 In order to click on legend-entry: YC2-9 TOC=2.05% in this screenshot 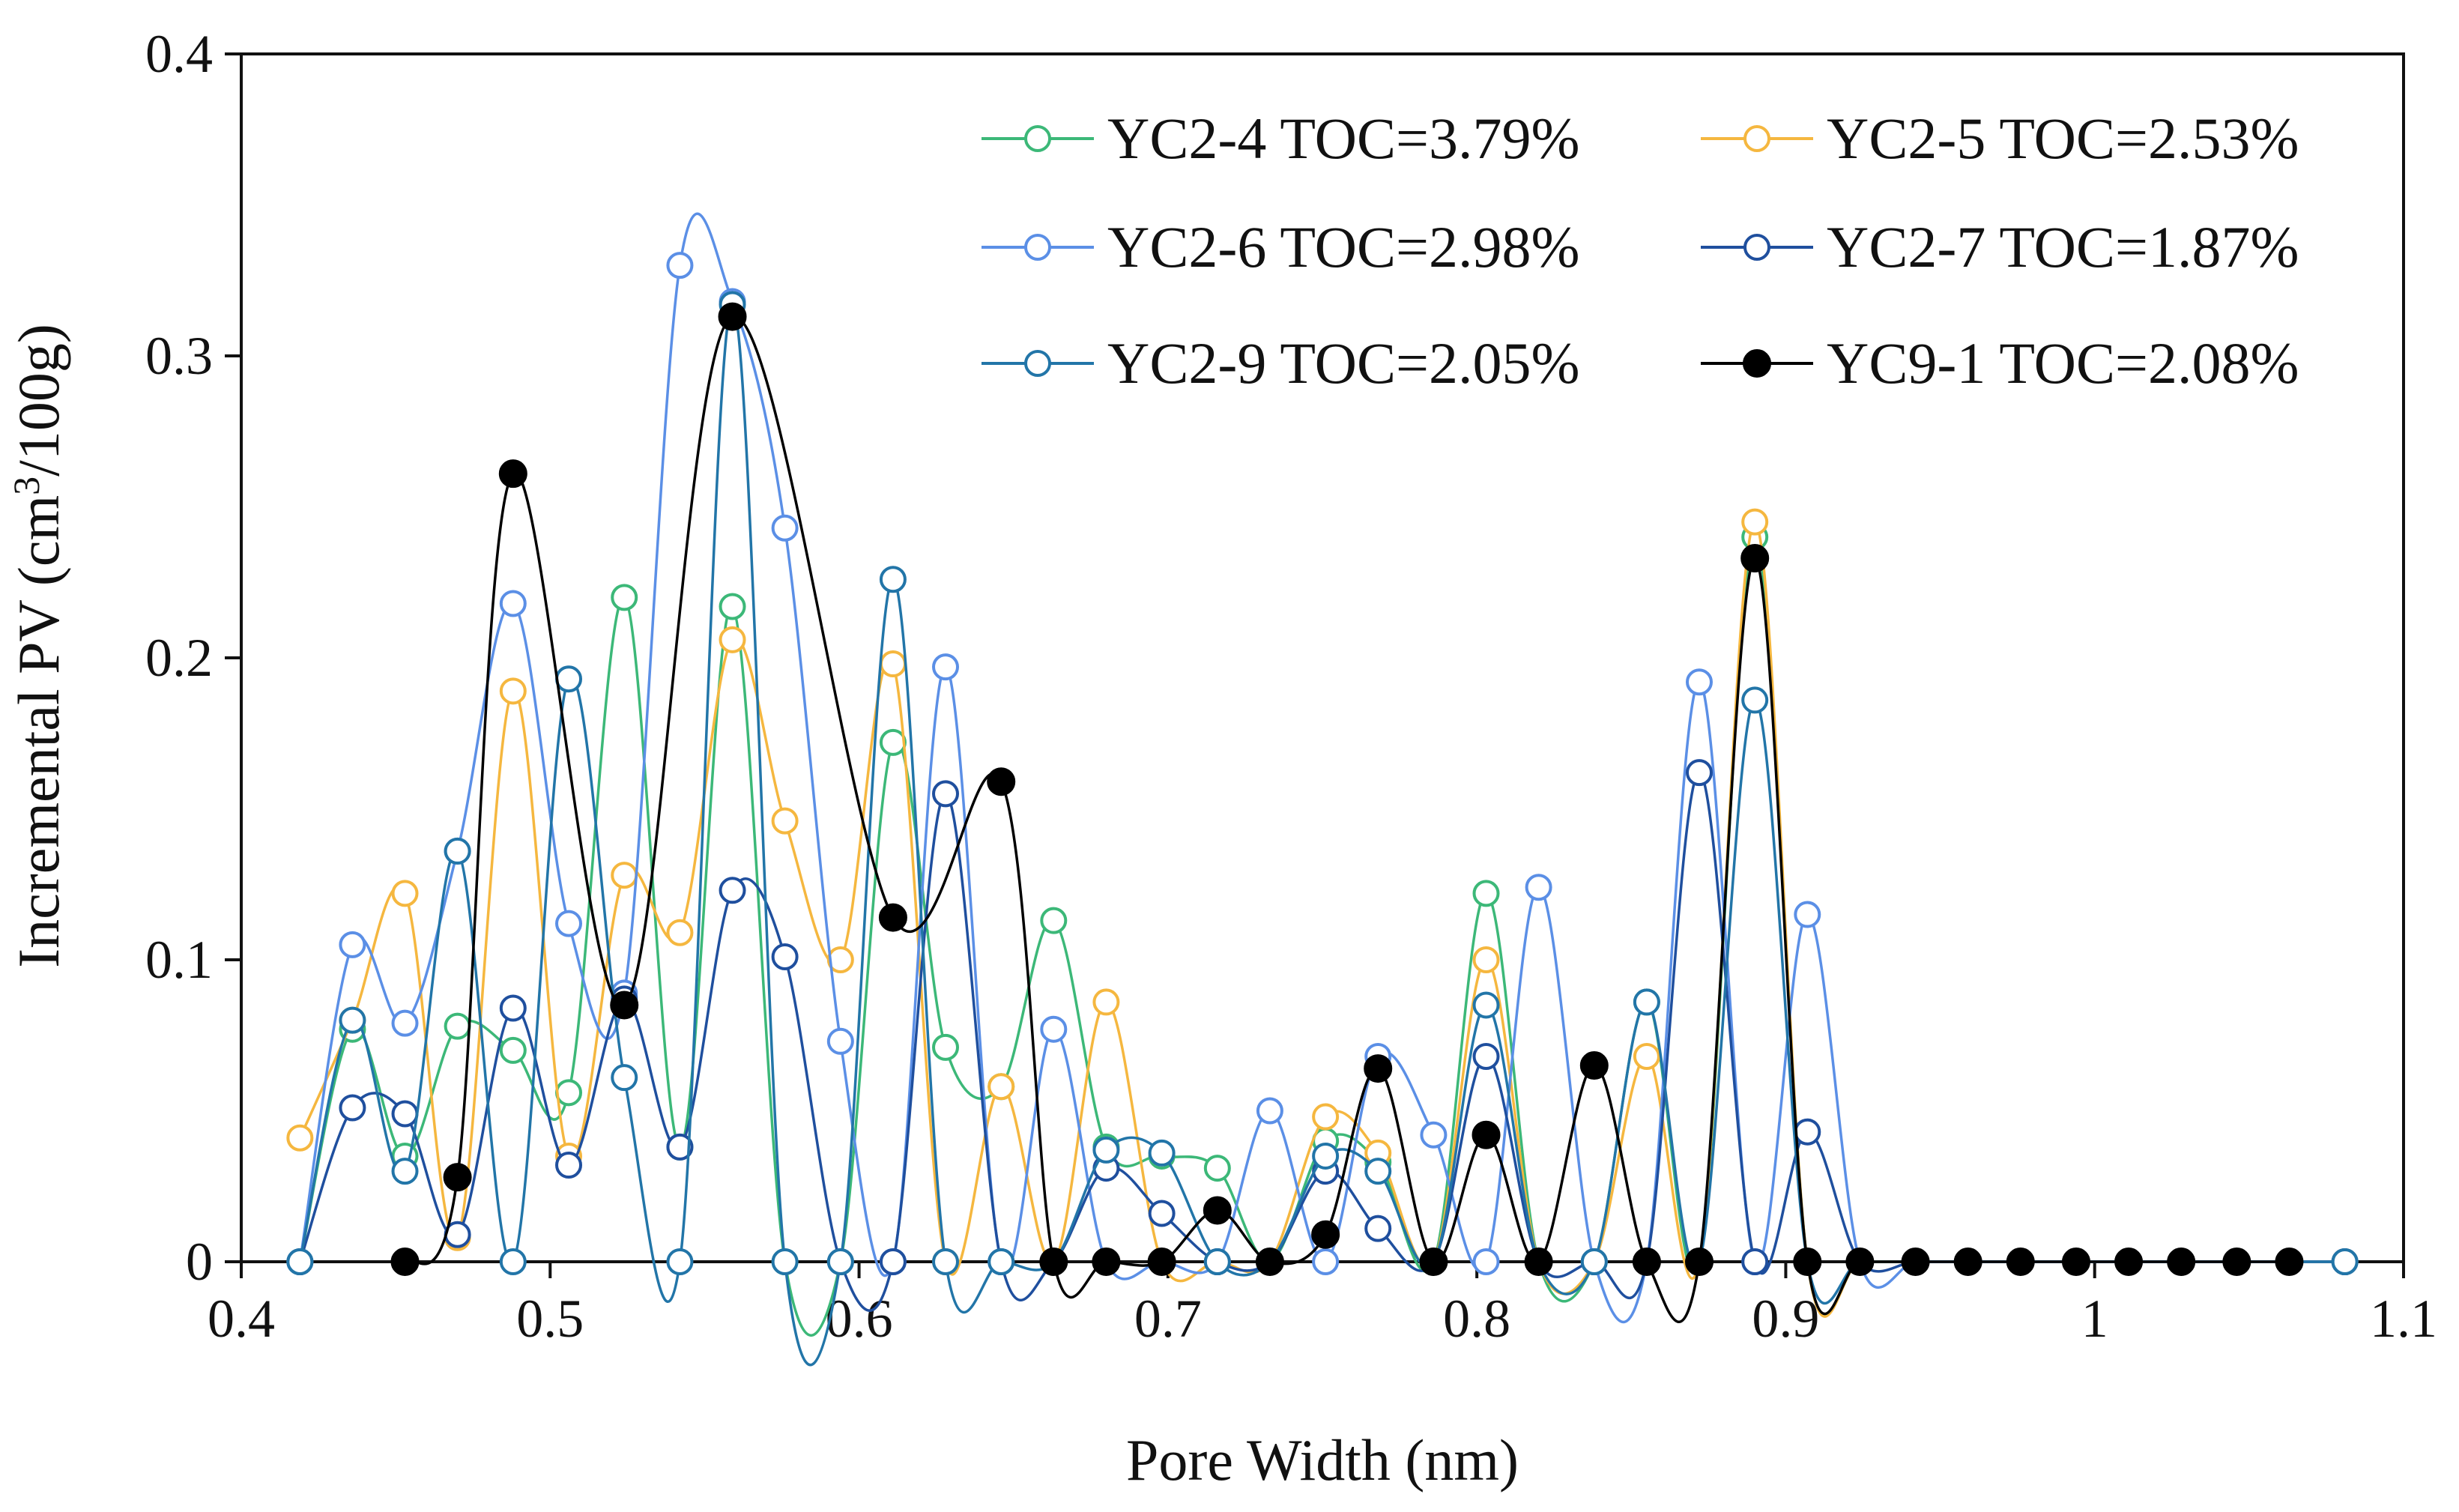, I will do `click(1280, 363)`.